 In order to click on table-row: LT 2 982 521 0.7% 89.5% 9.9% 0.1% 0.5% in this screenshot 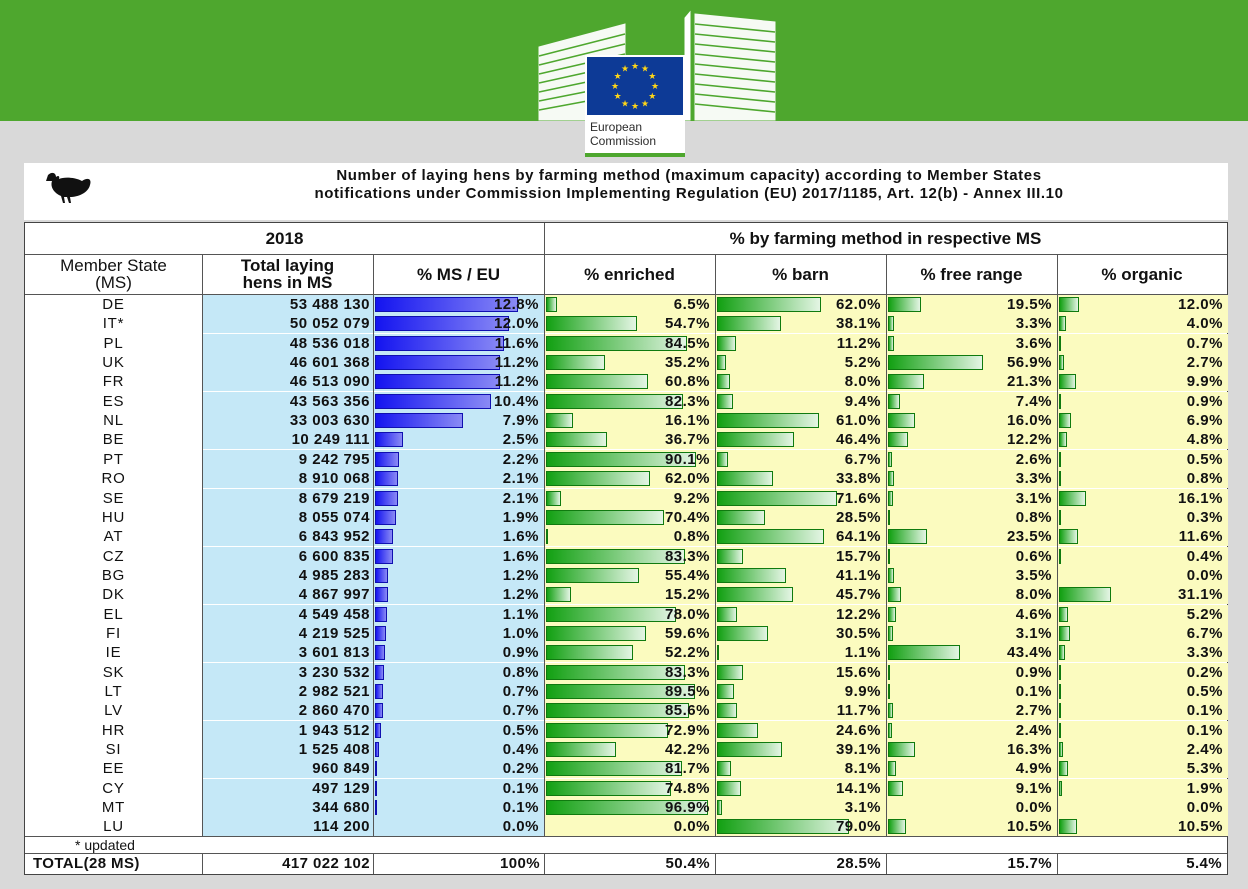, I will do `click(627, 691)`.